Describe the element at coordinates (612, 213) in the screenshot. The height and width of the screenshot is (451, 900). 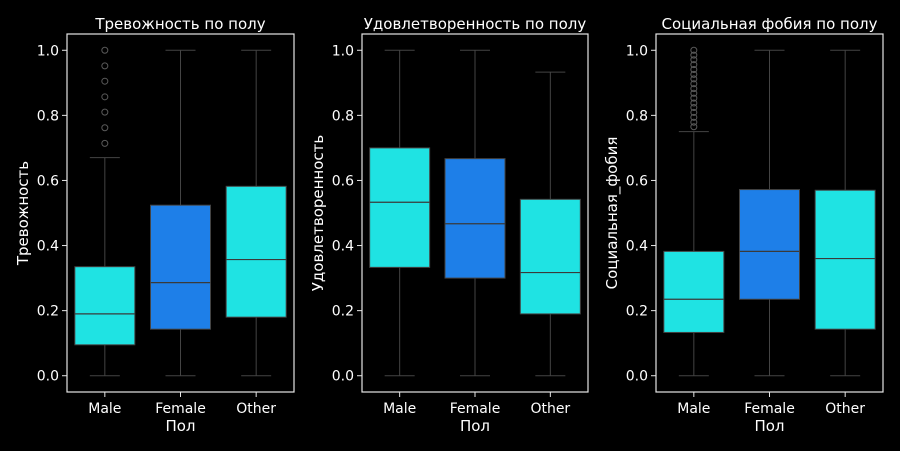
I see `y-axis-label: Социальная_фобия` at that location.